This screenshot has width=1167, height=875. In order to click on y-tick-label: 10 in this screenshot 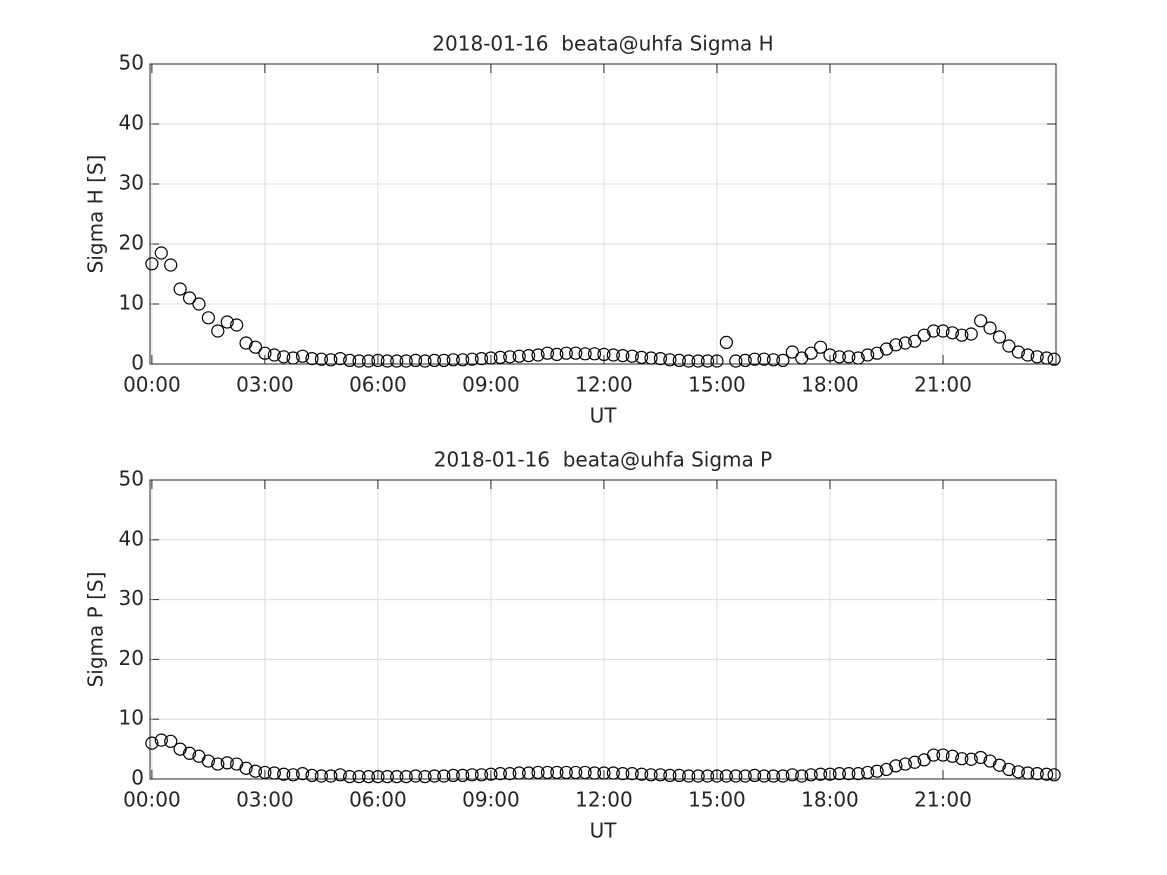, I will do `click(131, 303)`.